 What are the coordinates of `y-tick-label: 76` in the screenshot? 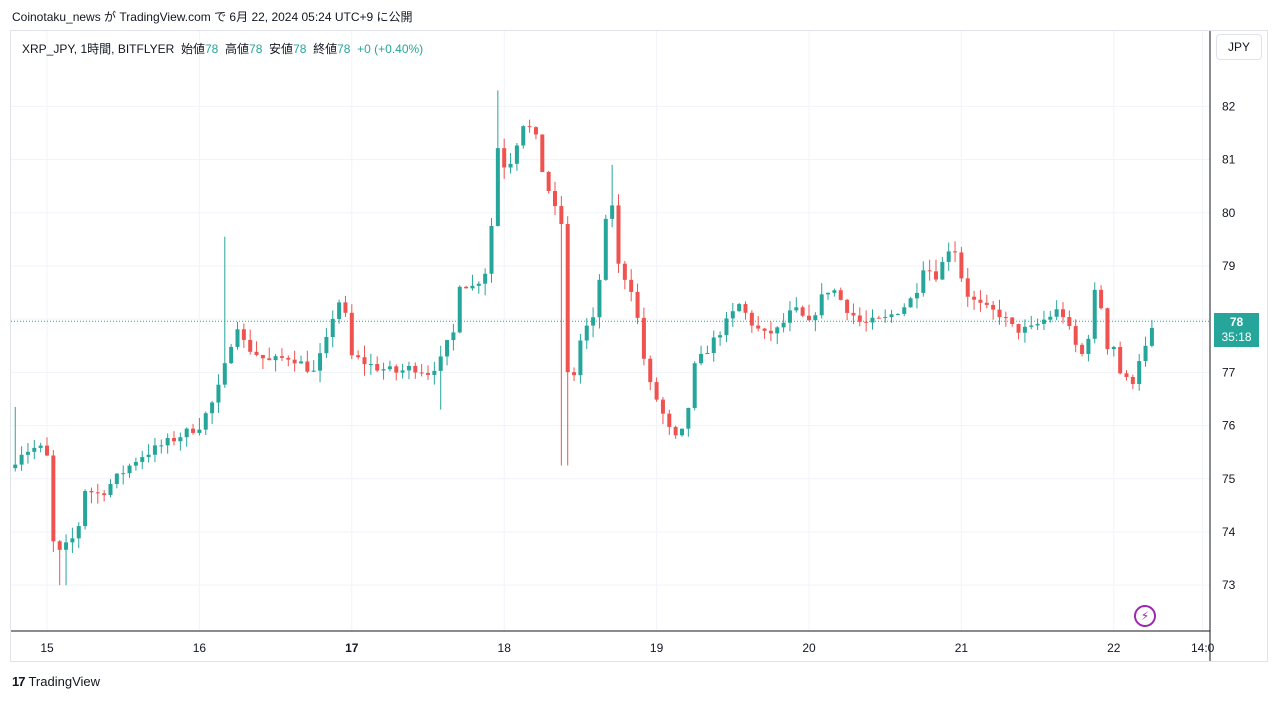 It's located at (1229, 426).